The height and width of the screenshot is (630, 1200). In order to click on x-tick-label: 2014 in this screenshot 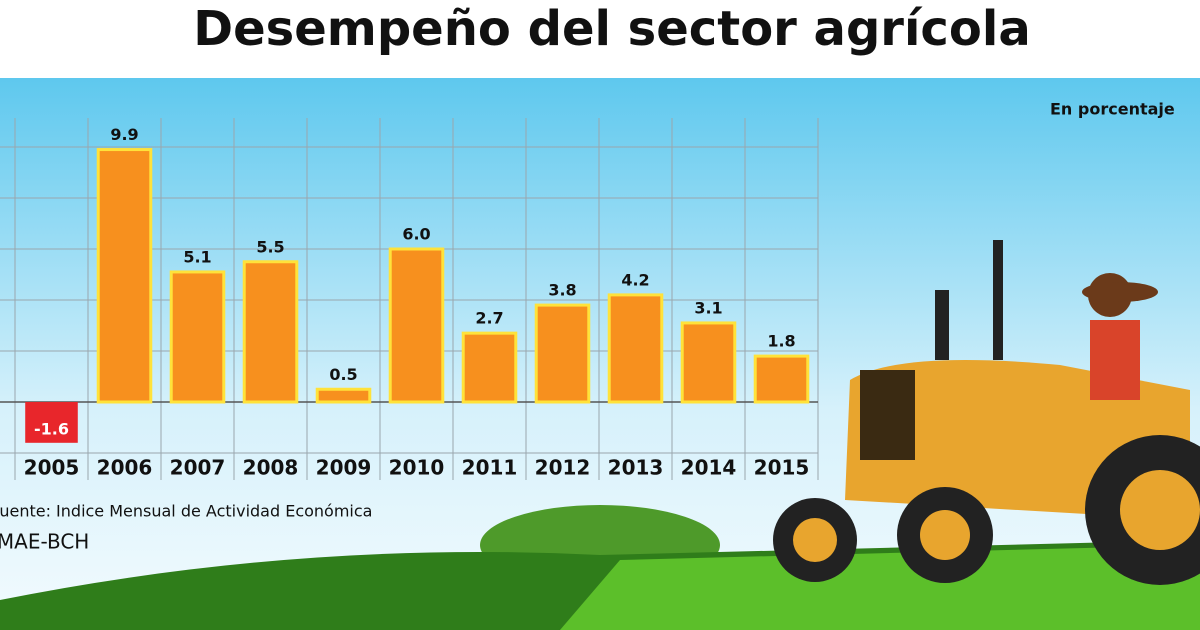, I will do `click(709, 468)`.